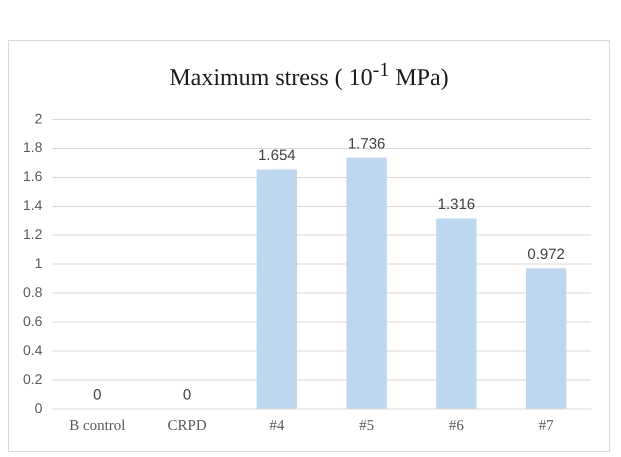 This screenshot has height=457, width=621. I want to click on x-tick-label: CRPD, so click(187, 426).